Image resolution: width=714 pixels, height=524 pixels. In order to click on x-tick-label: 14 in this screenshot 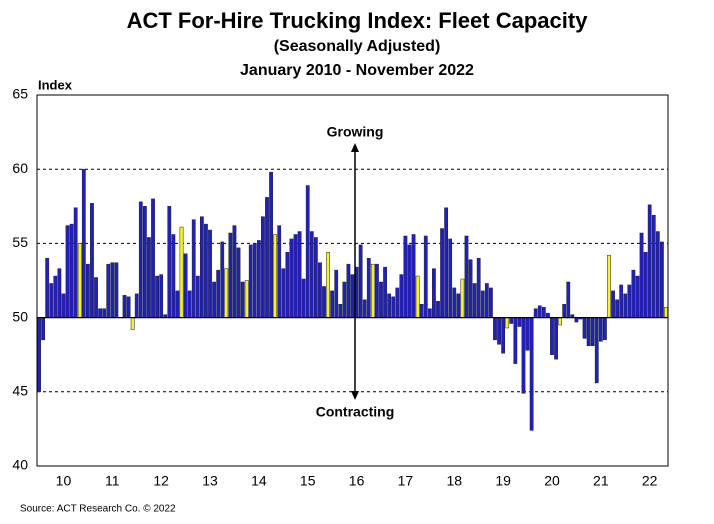, I will do `click(259, 481)`.